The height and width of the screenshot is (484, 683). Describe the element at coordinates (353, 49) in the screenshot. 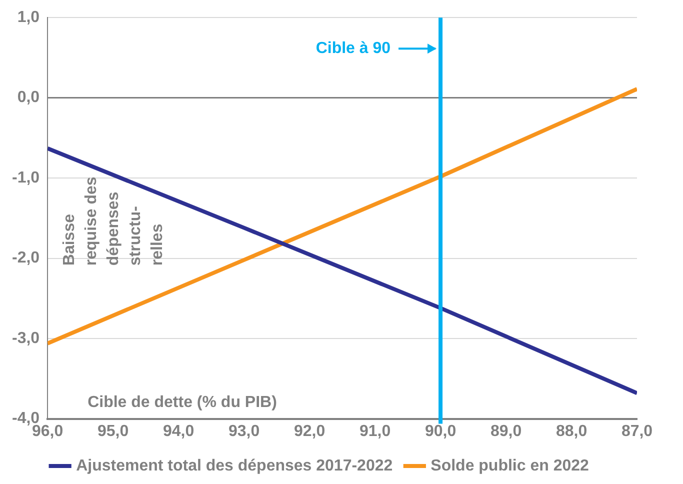

I see `ref-line-label: Cible à 90` at that location.